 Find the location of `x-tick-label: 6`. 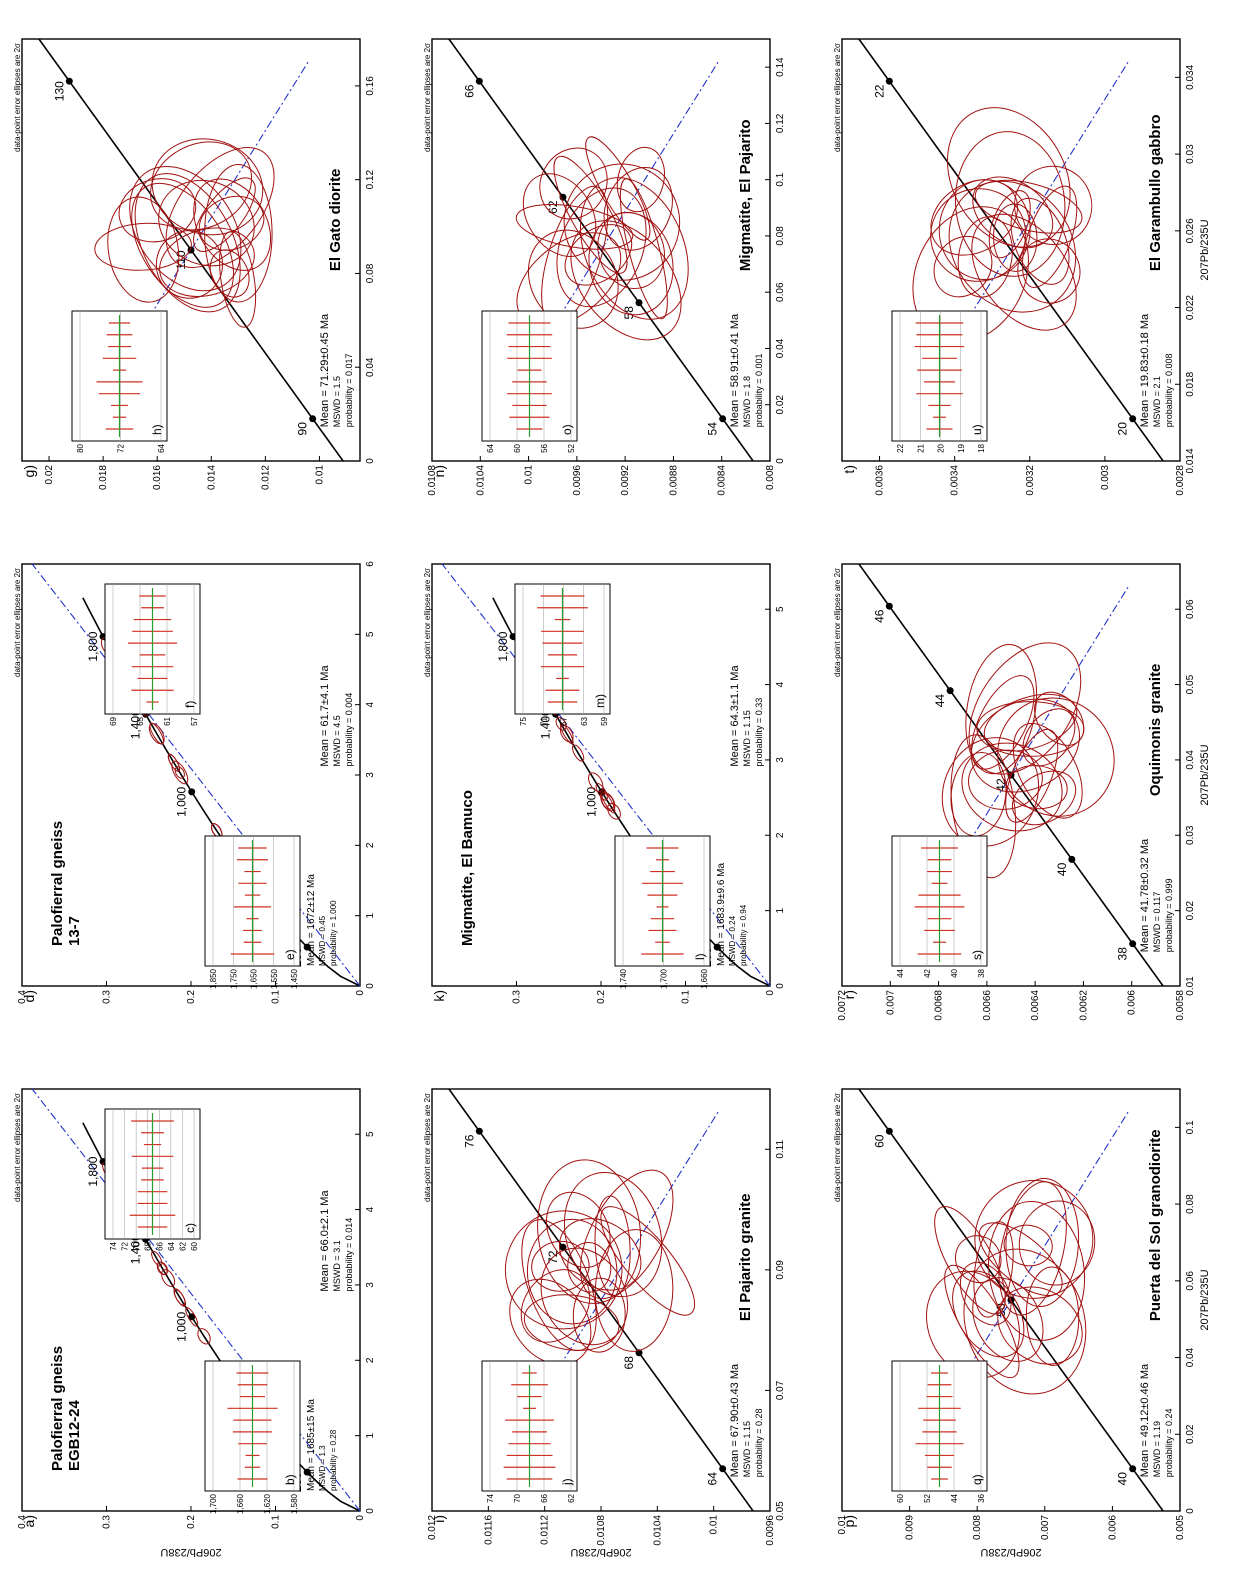

x-tick-label: 6 is located at coordinates (370, 564).